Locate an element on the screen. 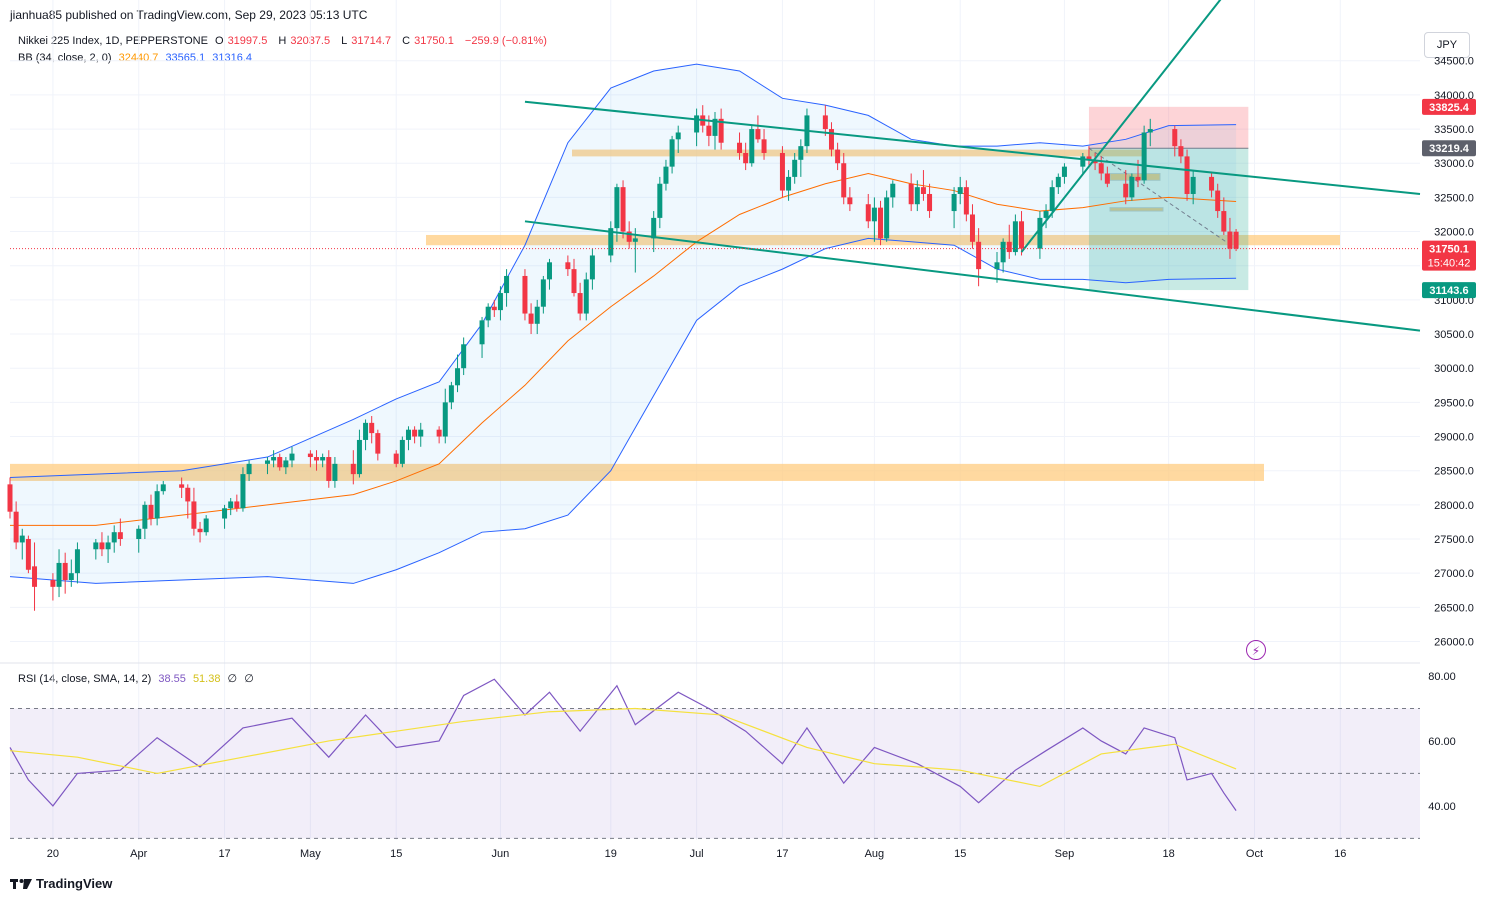 The image size is (1494, 901). rsi-sma-line is located at coordinates (623, 747).